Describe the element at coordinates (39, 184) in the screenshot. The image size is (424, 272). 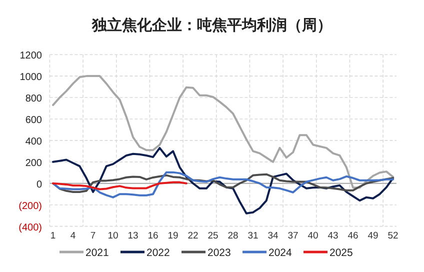
I see `y-tick-label: 0` at that location.